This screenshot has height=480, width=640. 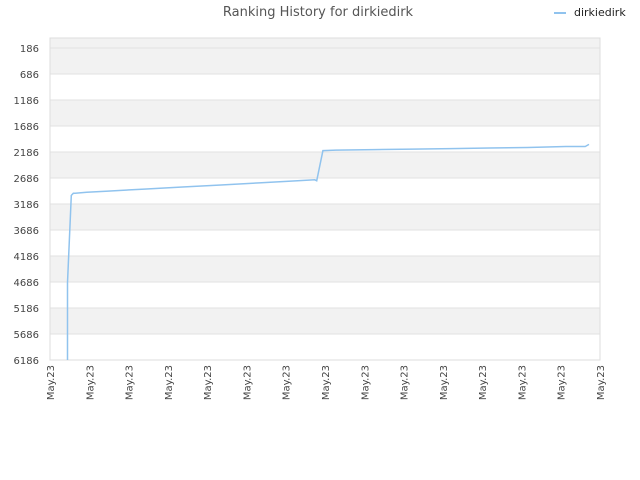 I want to click on y-tick-label: 2686, so click(x=26, y=179).